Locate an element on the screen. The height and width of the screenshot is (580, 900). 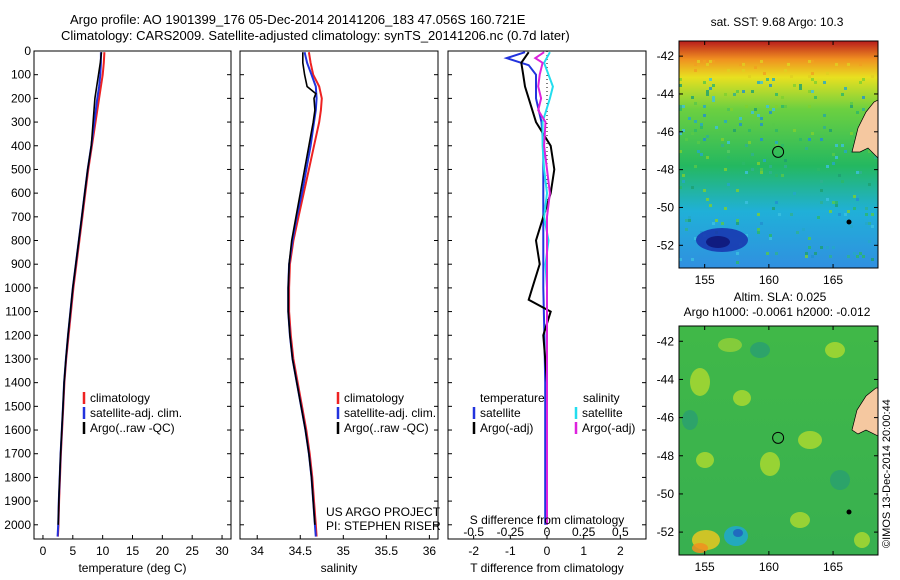
depth-tick-label: 1900 is located at coordinates (17, 501).